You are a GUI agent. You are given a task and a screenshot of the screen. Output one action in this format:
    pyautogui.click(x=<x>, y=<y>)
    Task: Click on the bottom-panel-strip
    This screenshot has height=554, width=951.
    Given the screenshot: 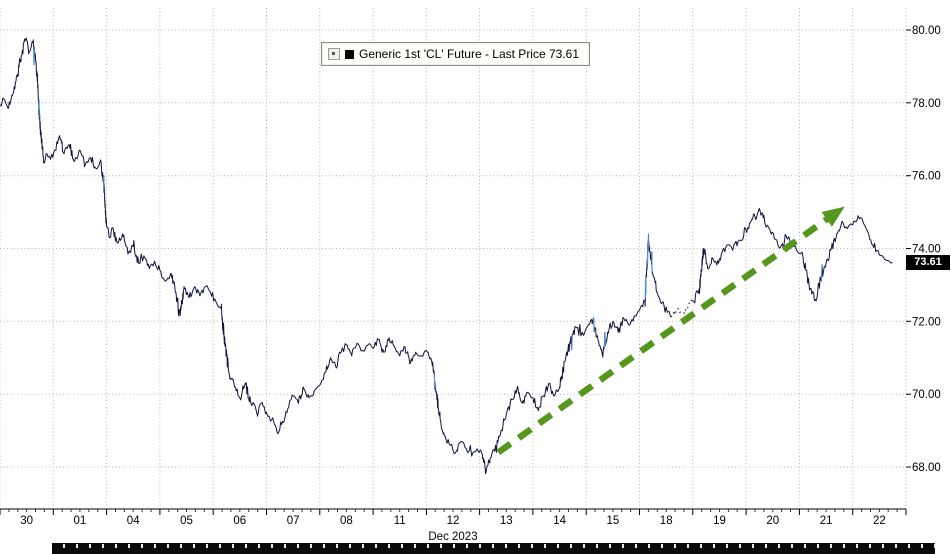 What is the action you would take?
    pyautogui.click(x=493, y=548)
    